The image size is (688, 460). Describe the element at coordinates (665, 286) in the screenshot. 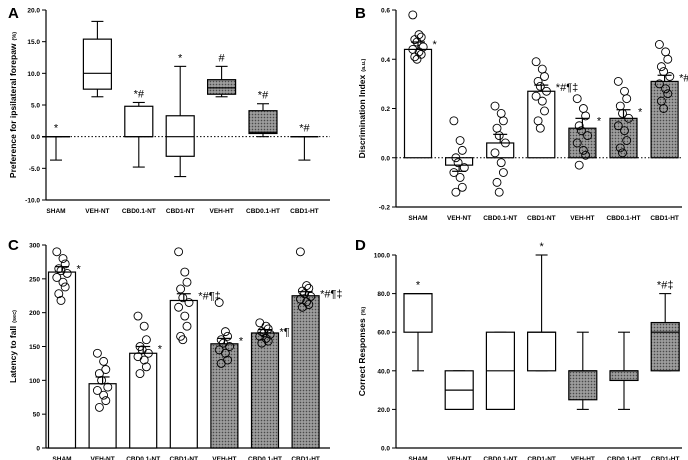

I see `significance-marker: *#‡` at that location.